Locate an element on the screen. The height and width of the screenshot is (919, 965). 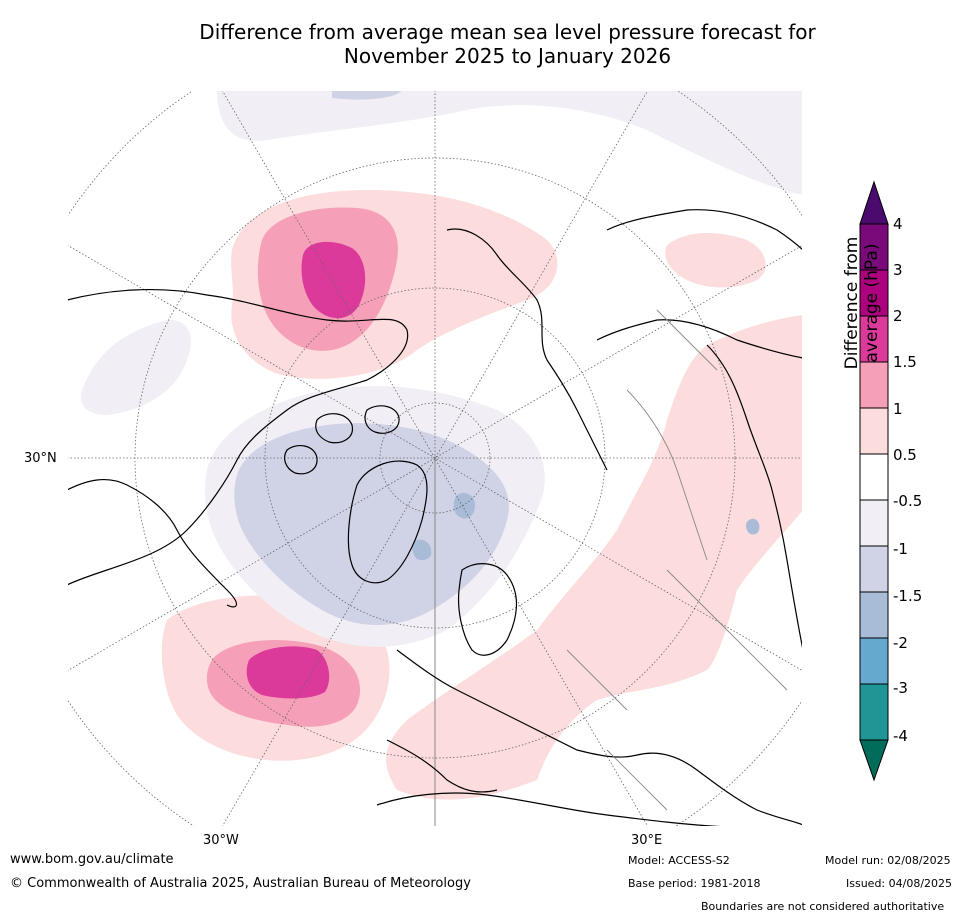
colorbar-tick-label: 0.5 is located at coordinates (905, 455).